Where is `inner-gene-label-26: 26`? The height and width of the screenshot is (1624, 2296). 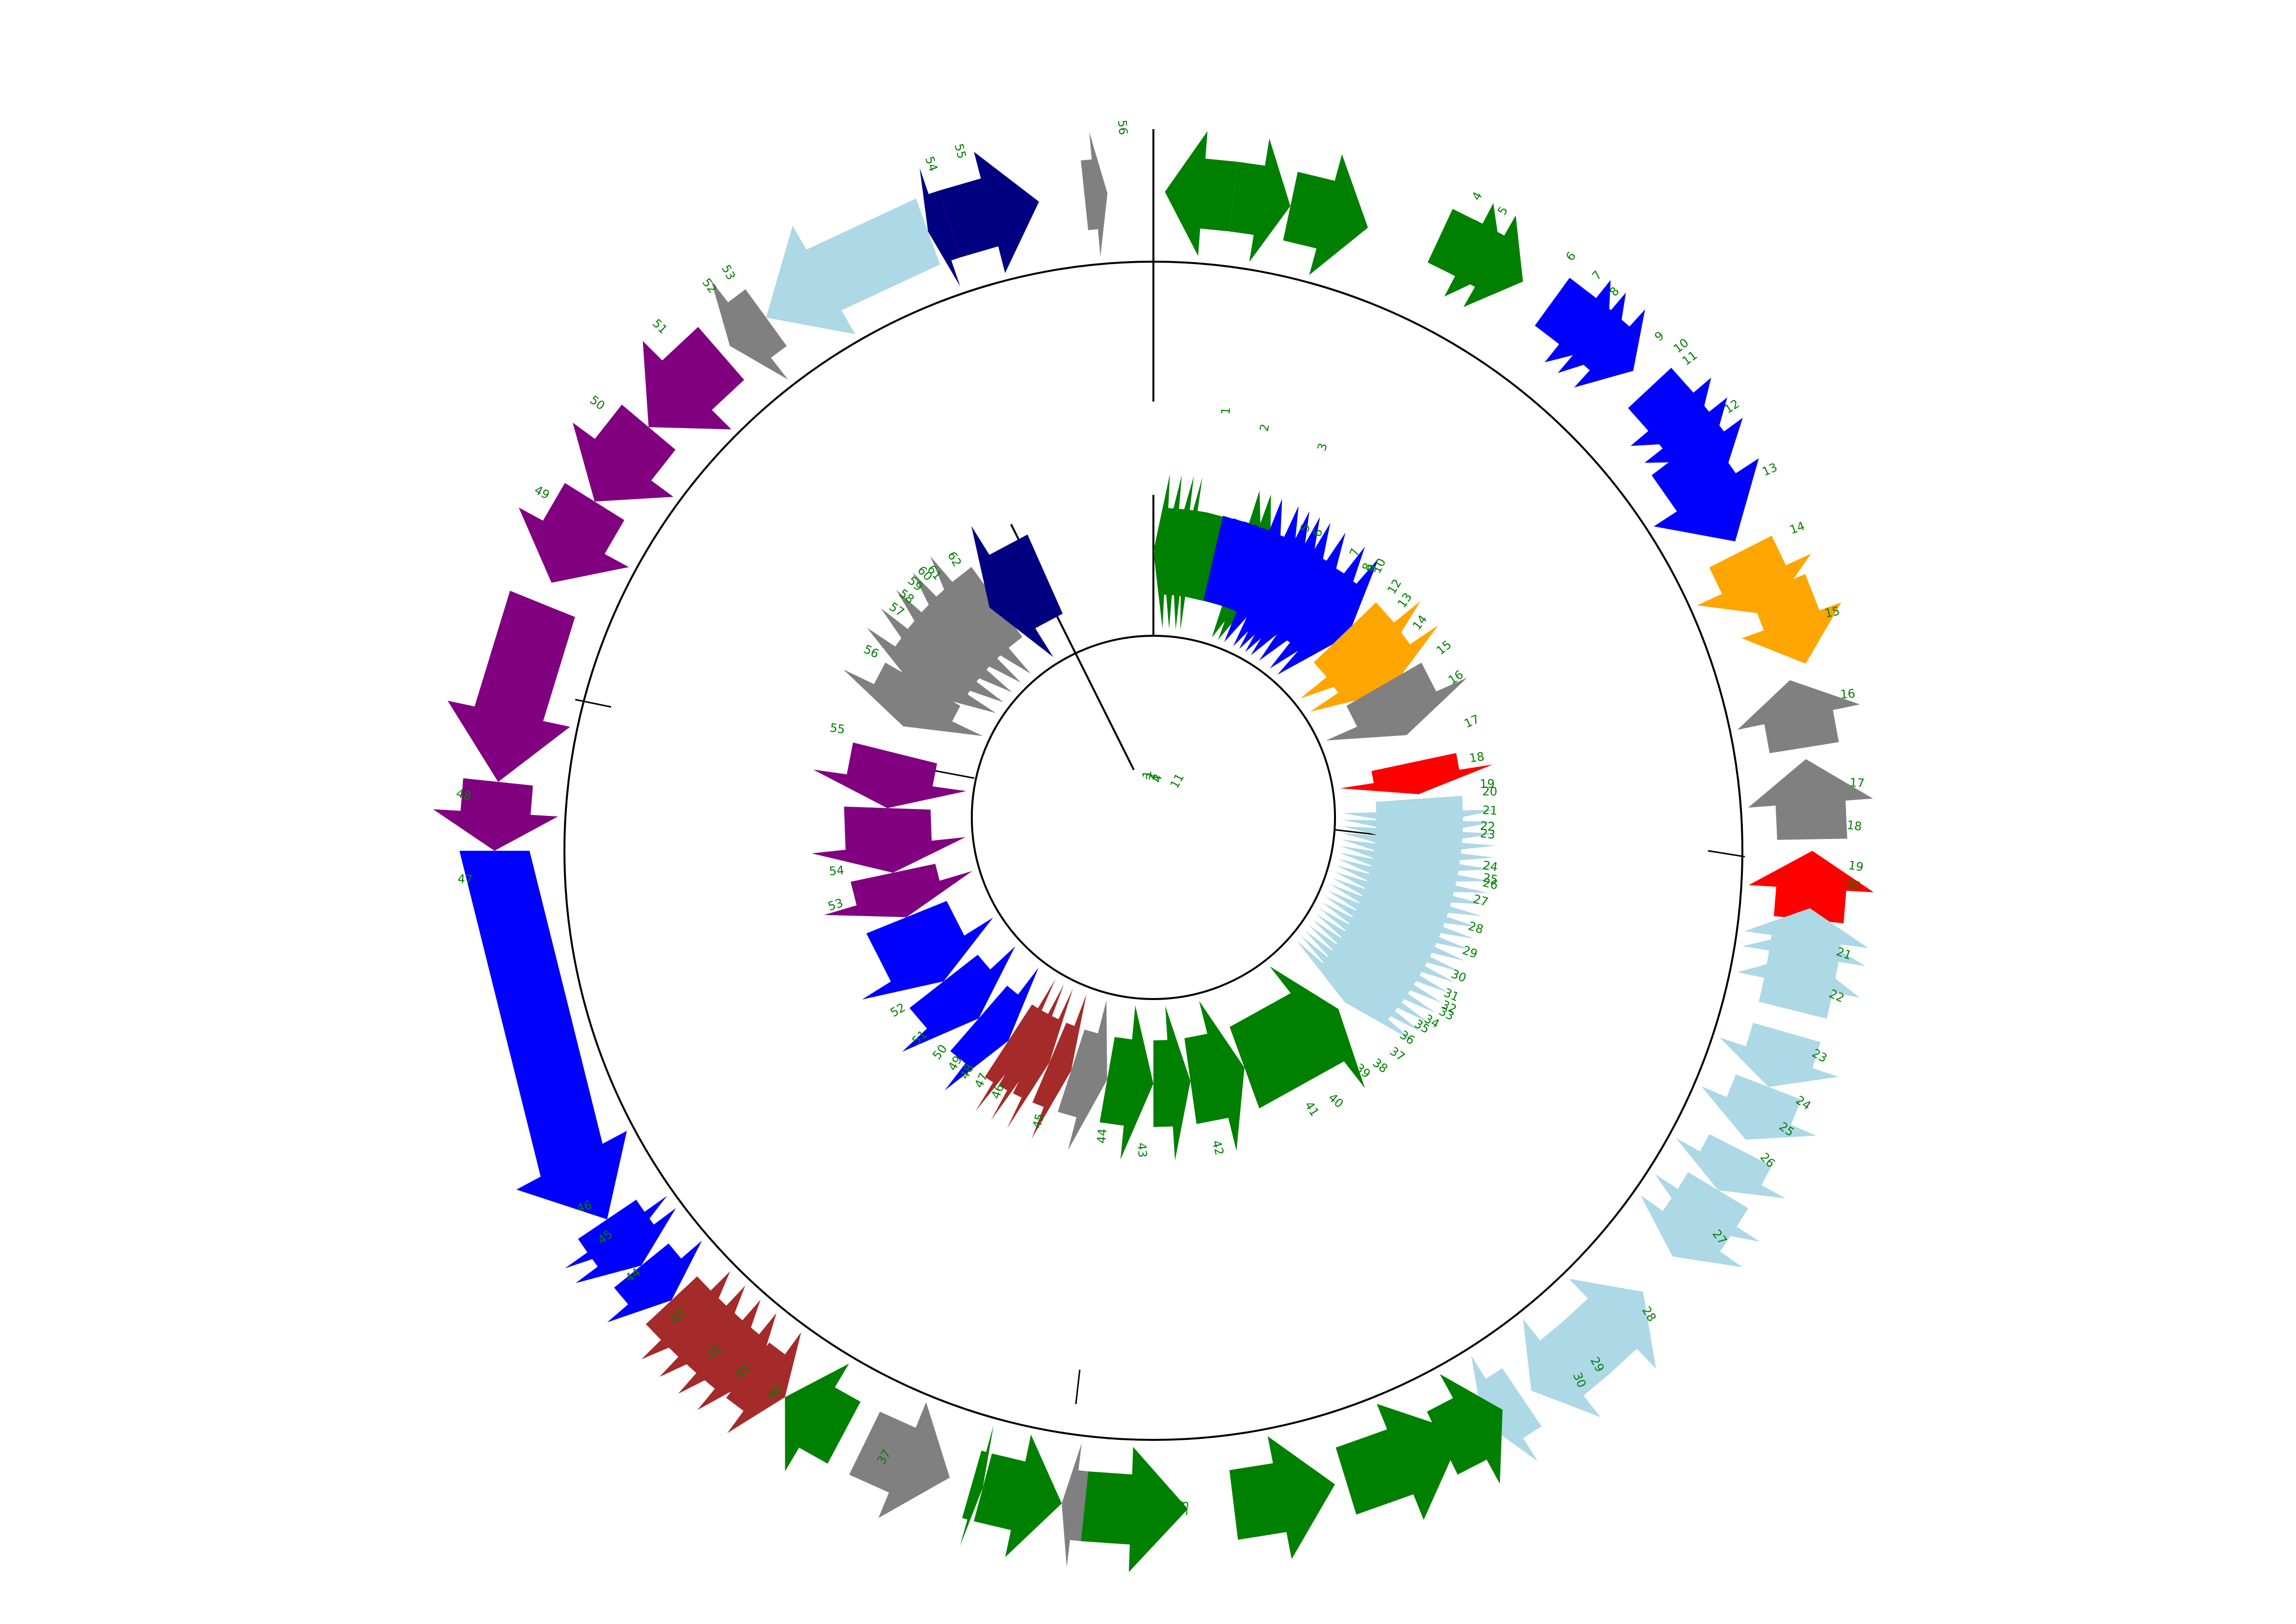 inner-gene-label-26: 26 is located at coordinates (1490, 884).